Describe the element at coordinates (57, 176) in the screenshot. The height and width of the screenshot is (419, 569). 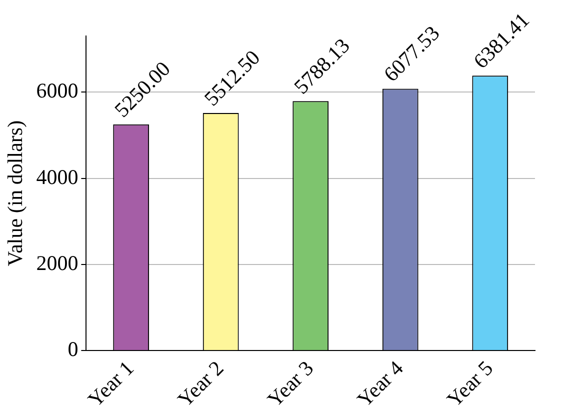
I see `y-tick-label: 4000` at that location.